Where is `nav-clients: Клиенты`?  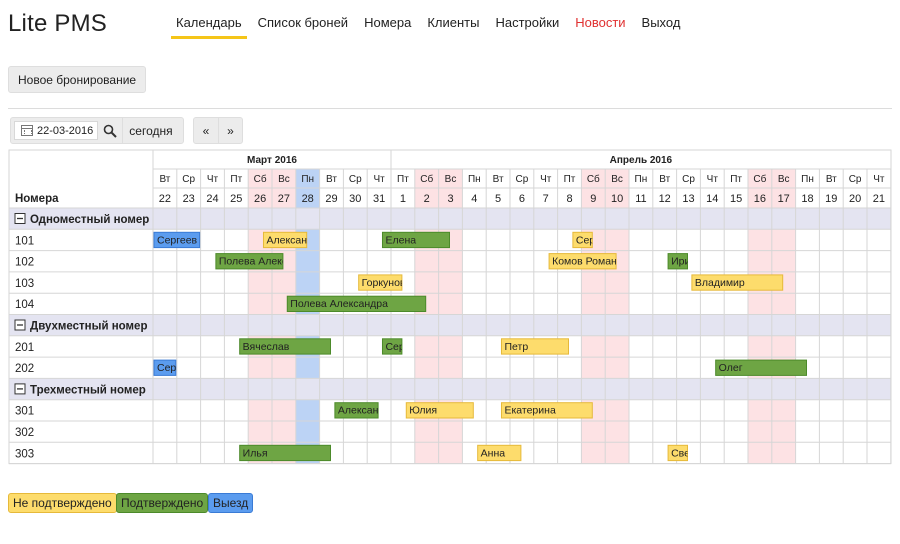 nav-clients: Клиенты is located at coordinates (453, 22).